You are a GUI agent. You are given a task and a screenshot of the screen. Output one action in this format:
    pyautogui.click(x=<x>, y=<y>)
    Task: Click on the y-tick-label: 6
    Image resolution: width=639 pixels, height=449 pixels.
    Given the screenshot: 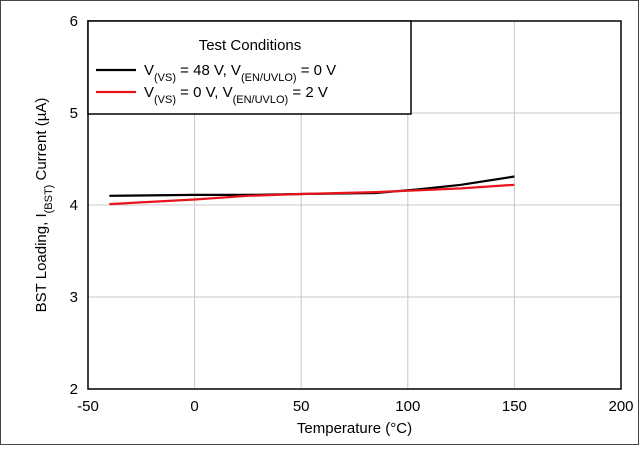 What is the action you would take?
    pyautogui.click(x=74, y=21)
    